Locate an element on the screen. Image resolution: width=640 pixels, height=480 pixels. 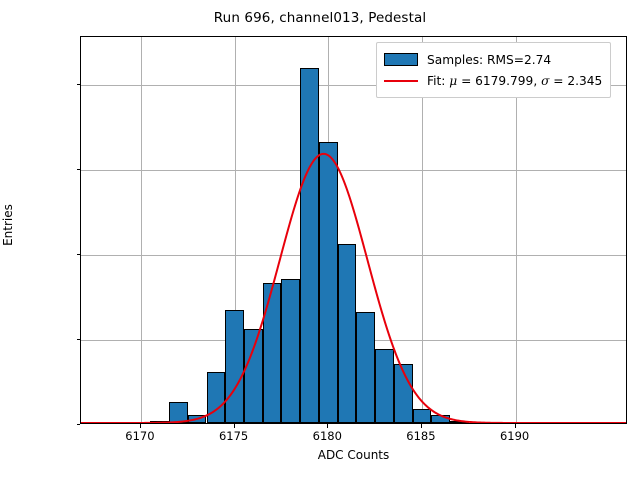
legend-patch-swatch-icon is located at coordinates (401, 59).